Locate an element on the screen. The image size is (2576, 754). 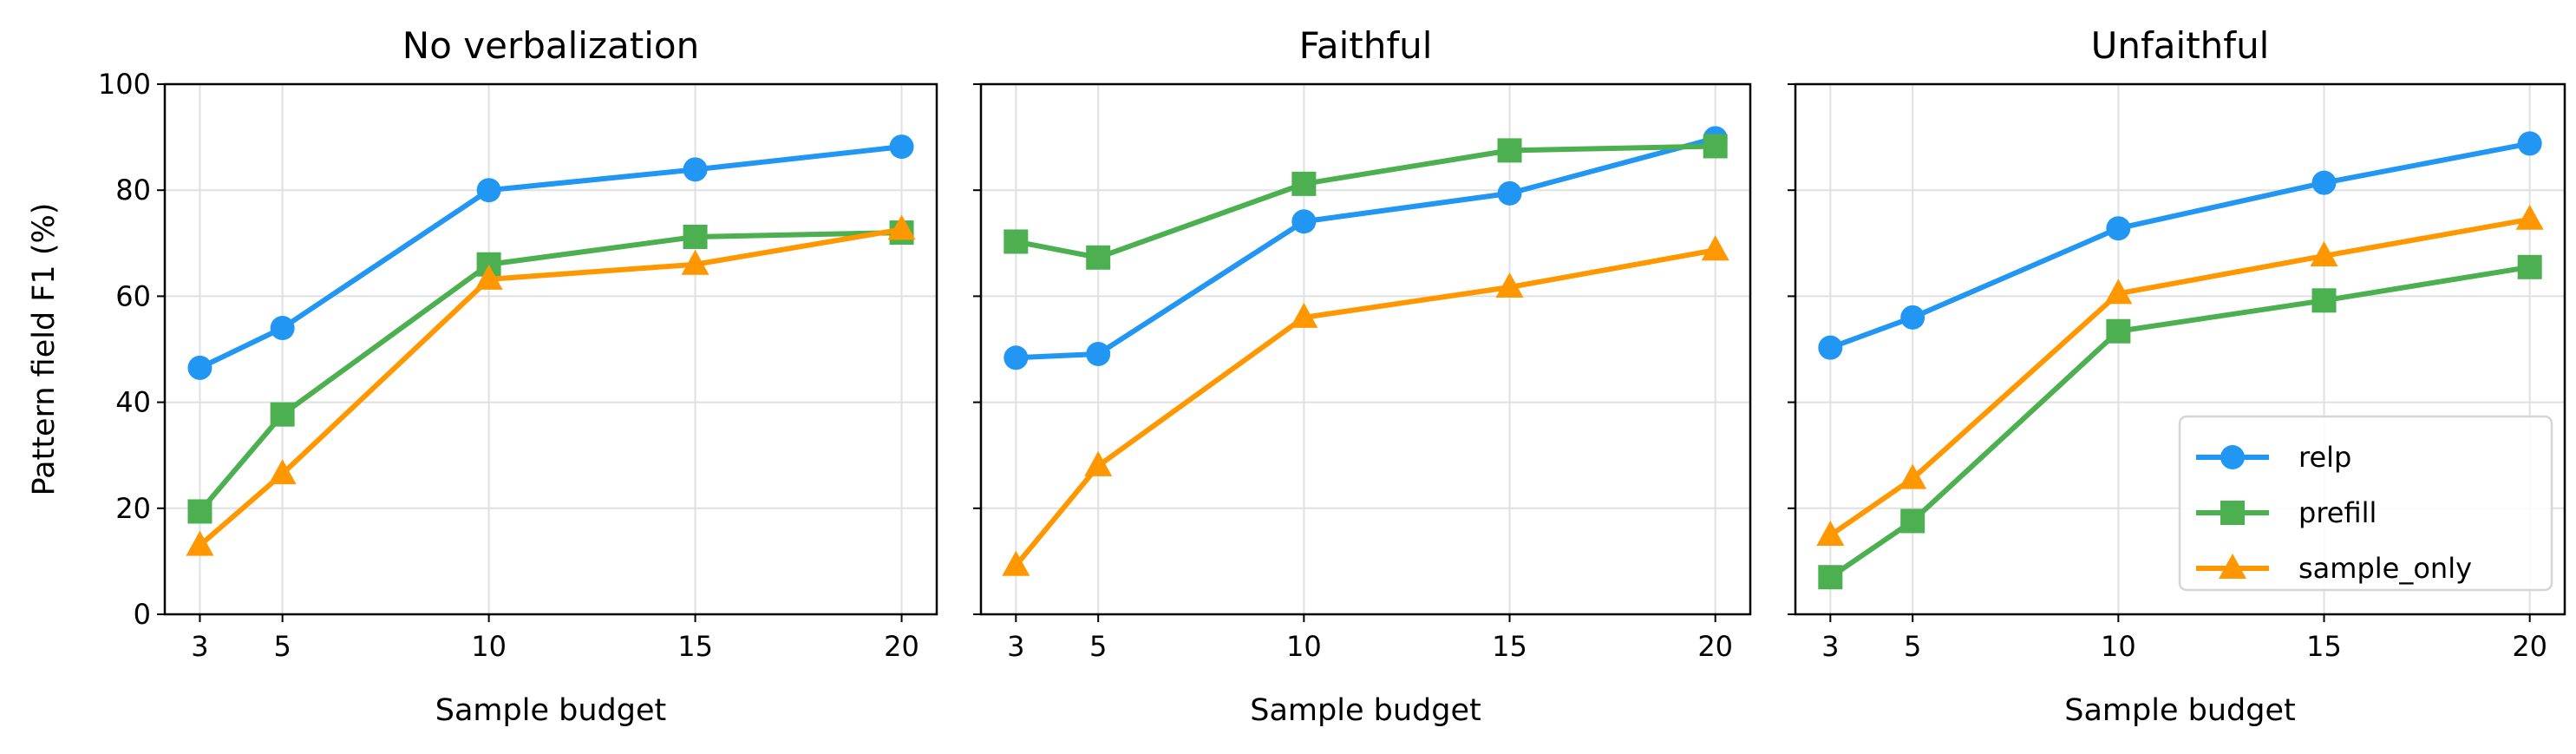
series-line-prefill is located at coordinates (1365, 201).